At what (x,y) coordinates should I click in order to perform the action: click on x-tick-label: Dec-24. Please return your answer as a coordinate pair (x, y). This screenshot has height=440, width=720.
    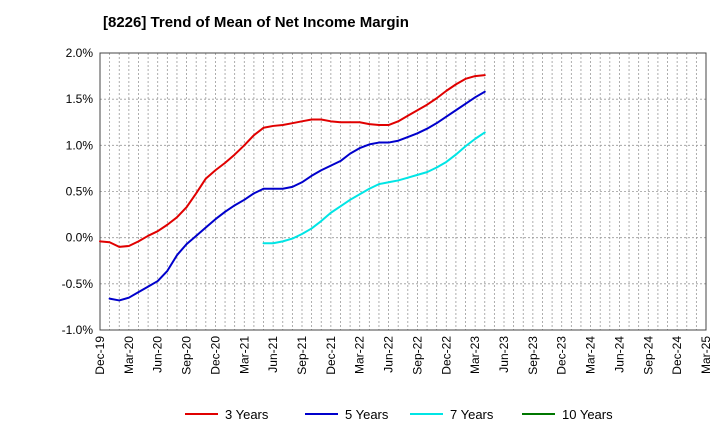
    Looking at the image, I should click on (677, 355).